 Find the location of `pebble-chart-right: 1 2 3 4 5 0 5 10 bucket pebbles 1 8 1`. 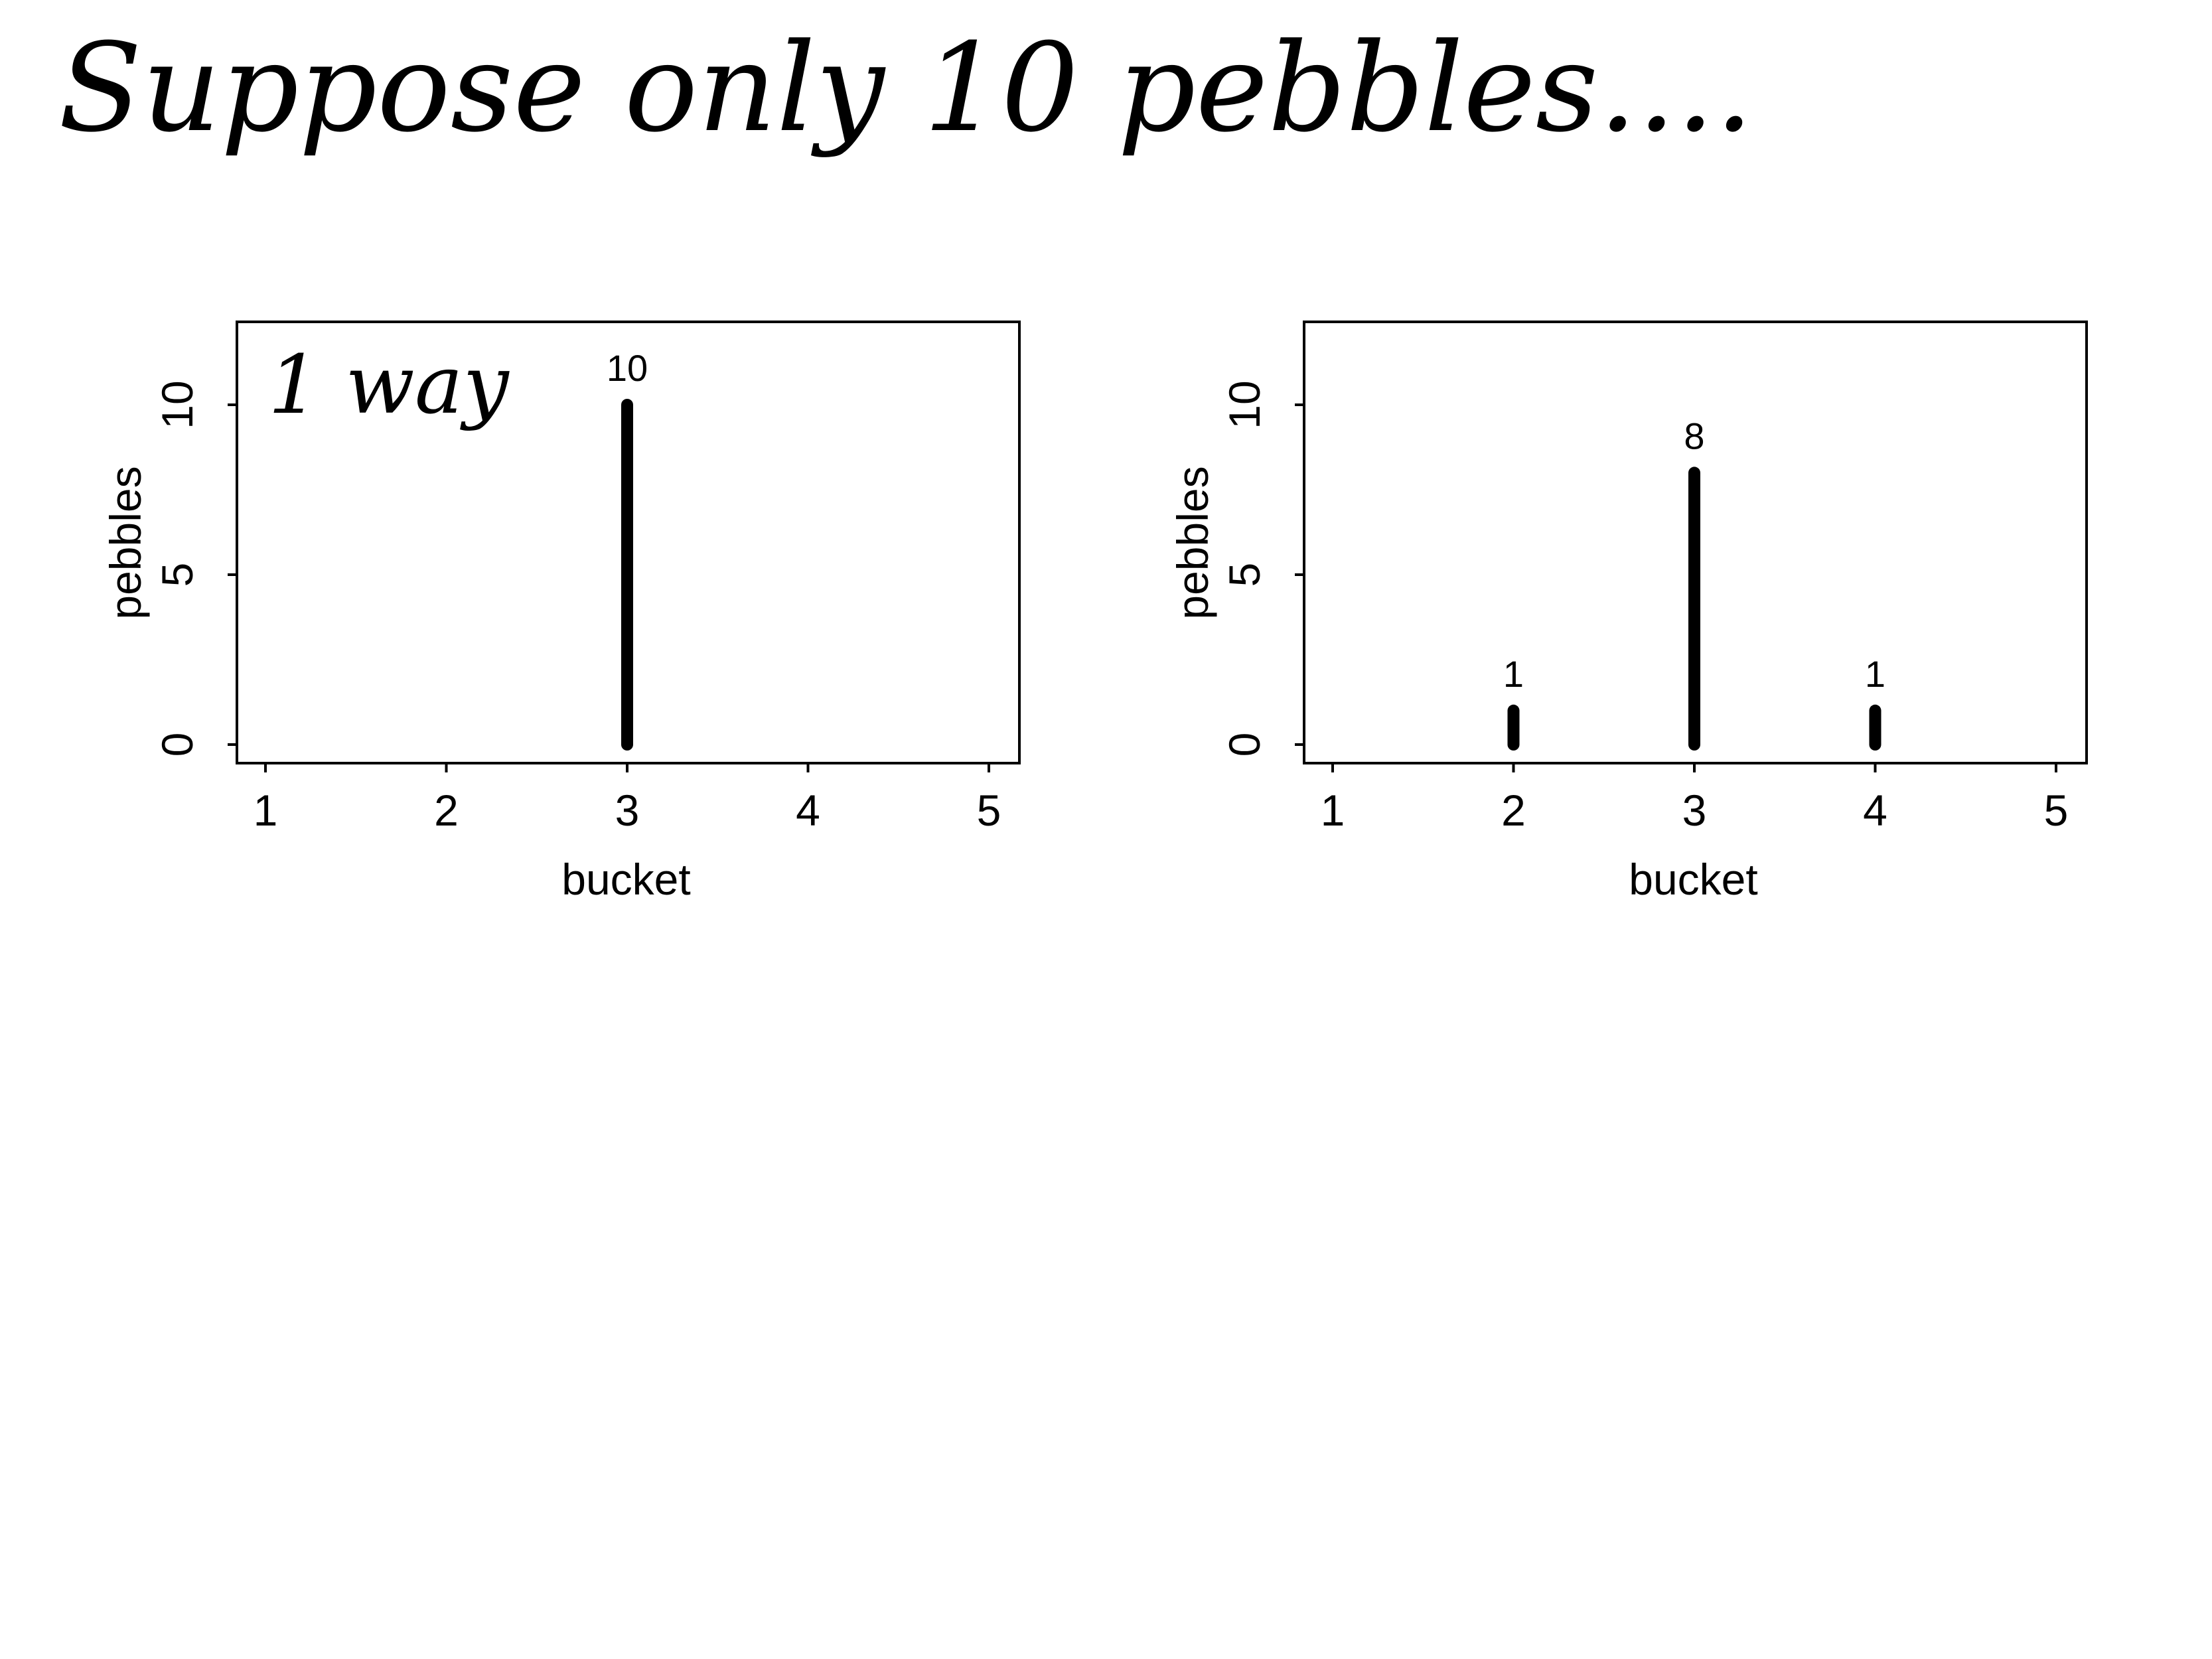

pebble-chart-right: 1 2 3 4 5 0 5 10 bucket pebbles 1 8 1 is located at coordinates (1628, 612).